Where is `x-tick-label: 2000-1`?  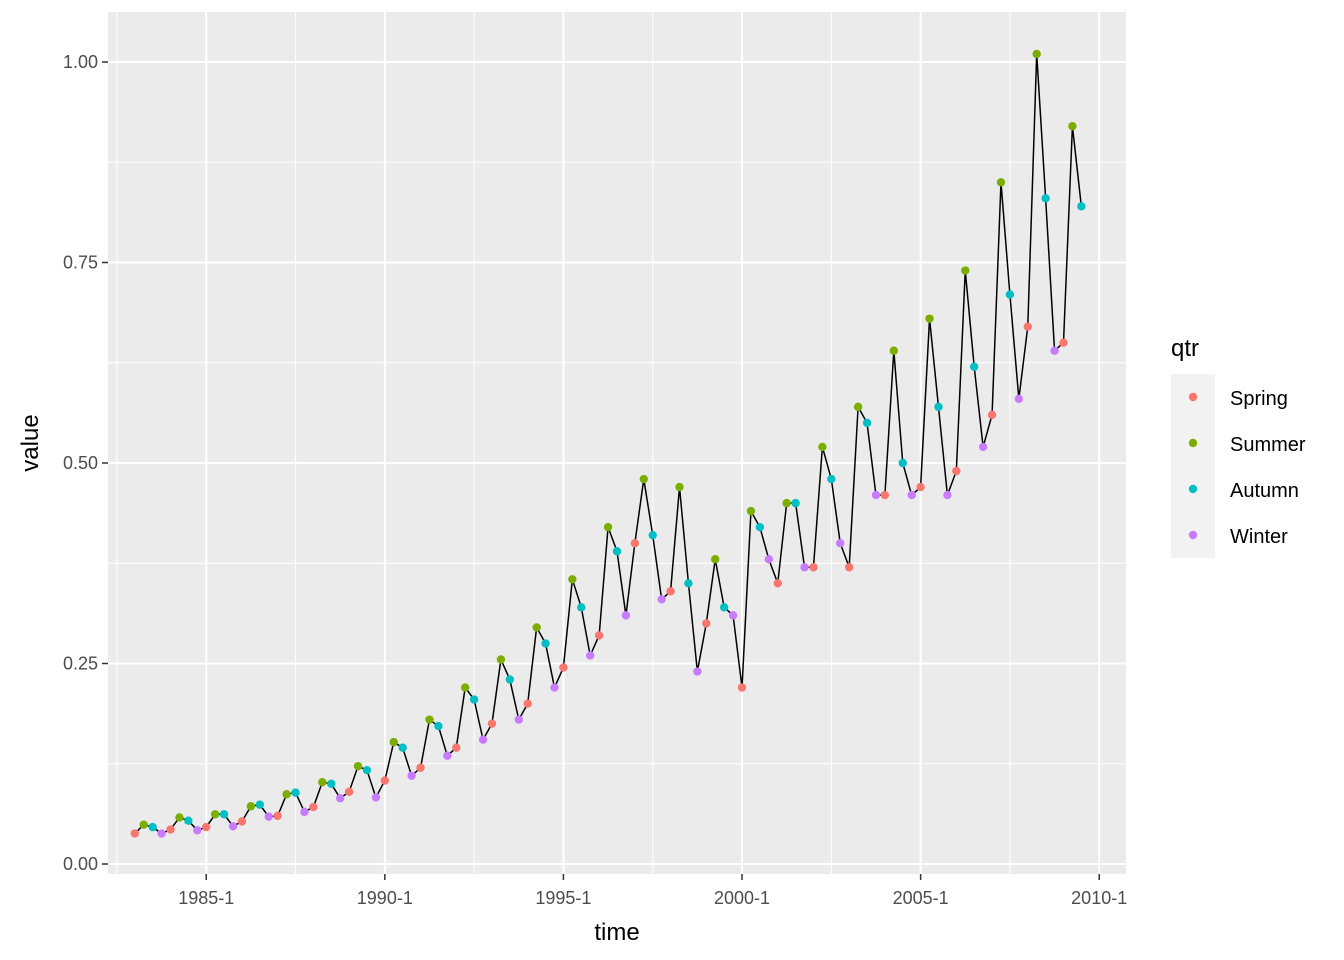 x-tick-label: 2000-1 is located at coordinates (742, 898).